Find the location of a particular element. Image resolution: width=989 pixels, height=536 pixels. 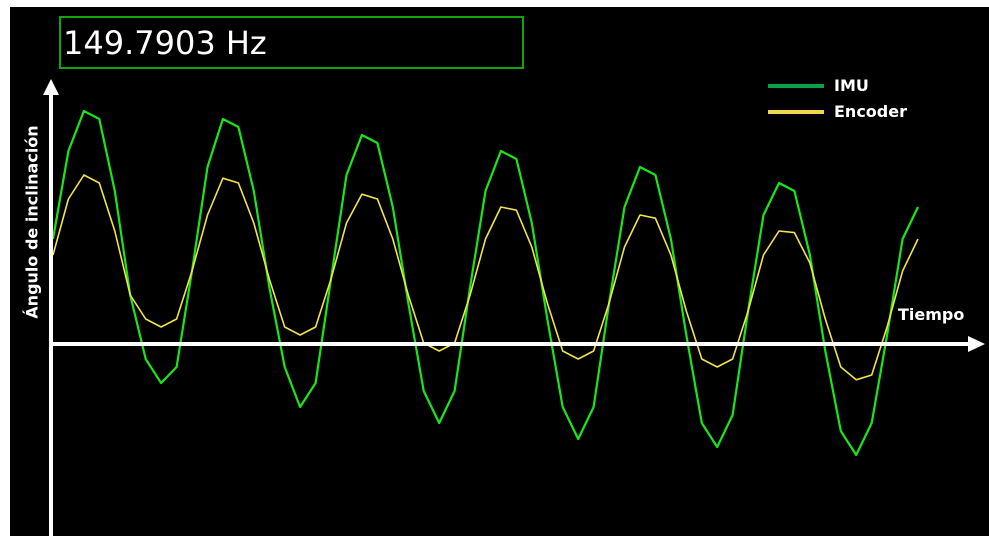

frequency-readout: 149.7903 Hz is located at coordinates (165, 43).